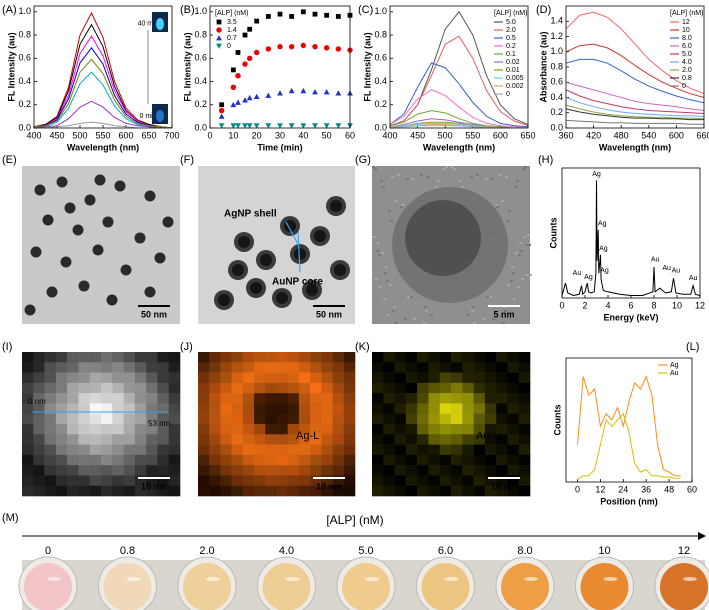 This screenshot has height=610, width=709. What do you see at coordinates (584, 305) in the screenshot?
I see `x-tick-label: 2` at bounding box center [584, 305].